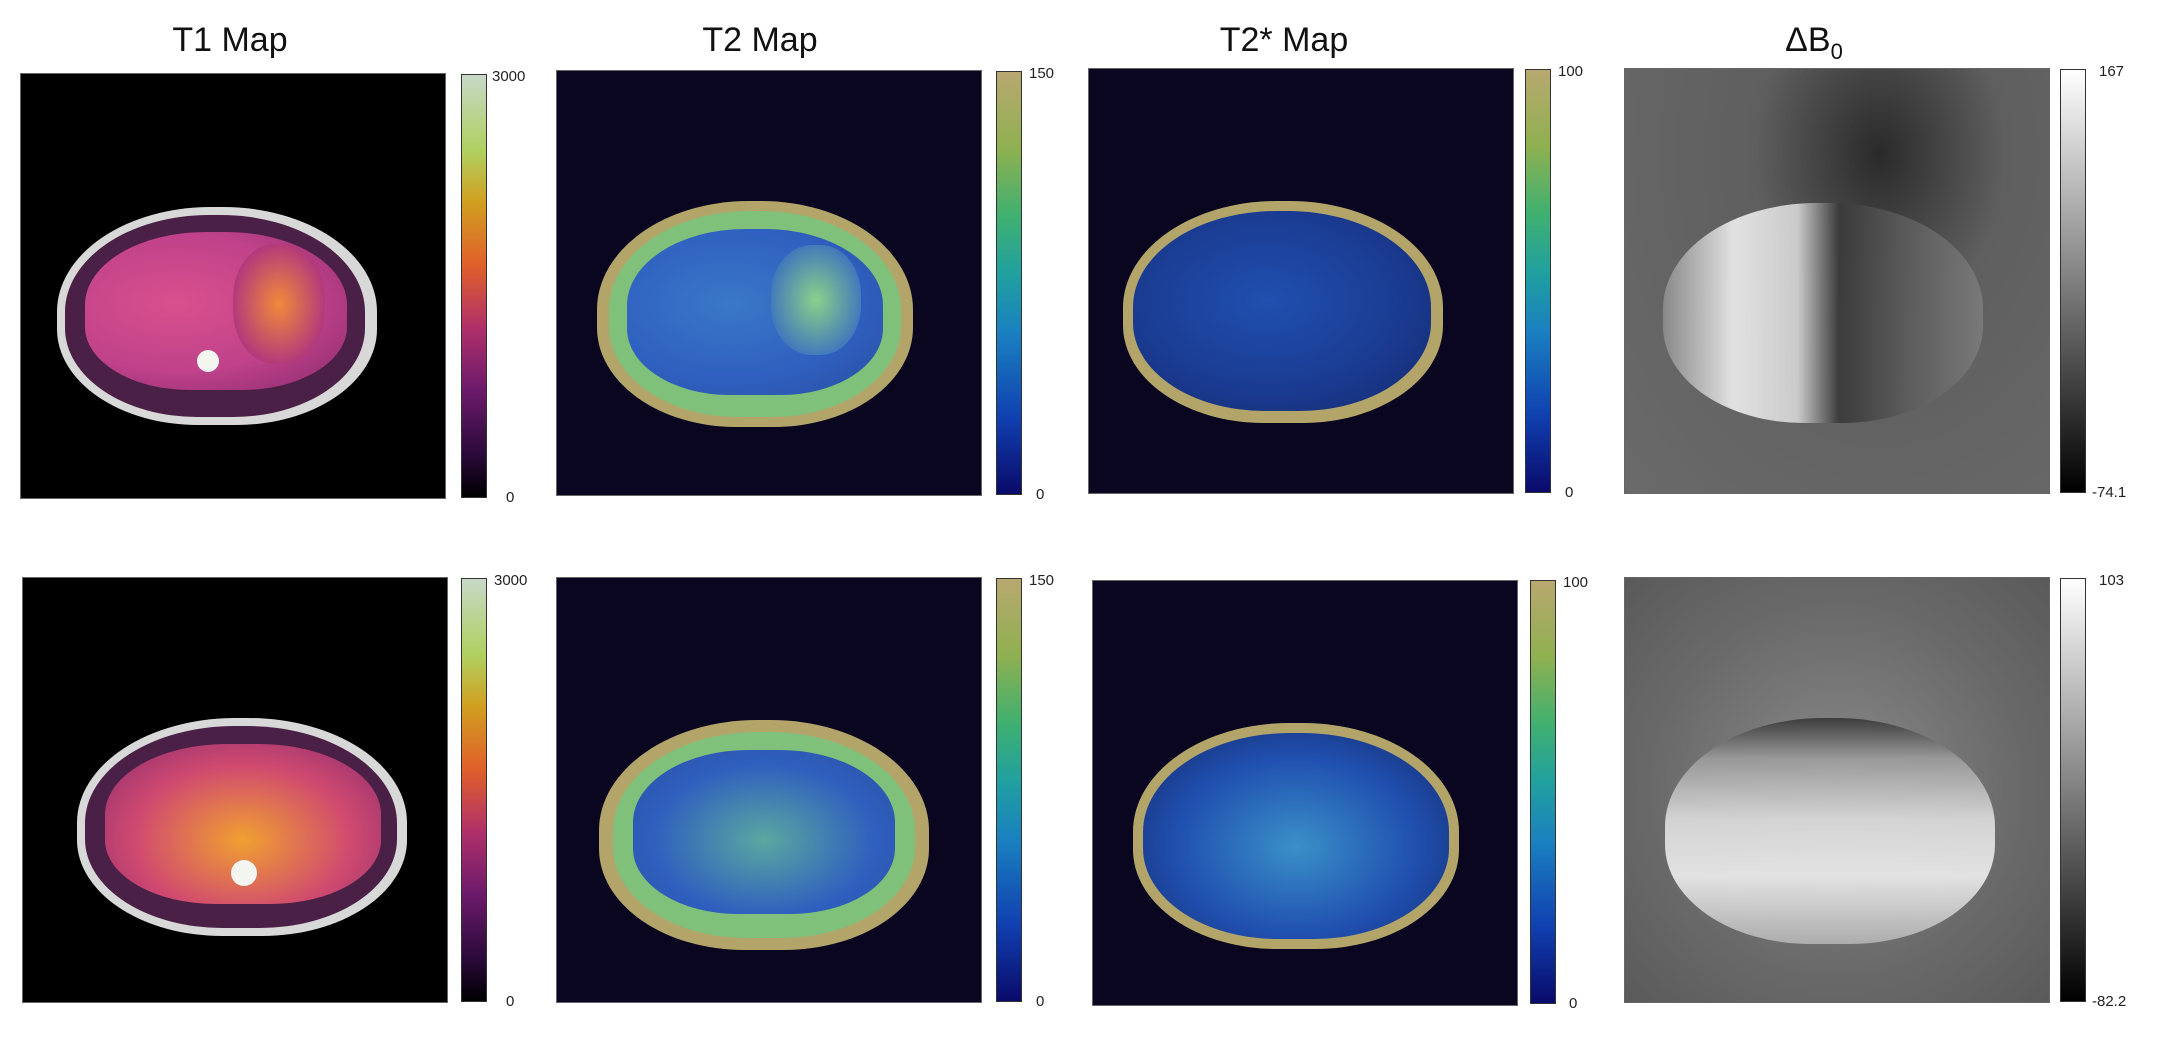 Image resolution: width=2176 pixels, height=1047 pixels. Describe the element at coordinates (1009, 790) in the screenshot. I see `t2-colorbar-row2` at that location.